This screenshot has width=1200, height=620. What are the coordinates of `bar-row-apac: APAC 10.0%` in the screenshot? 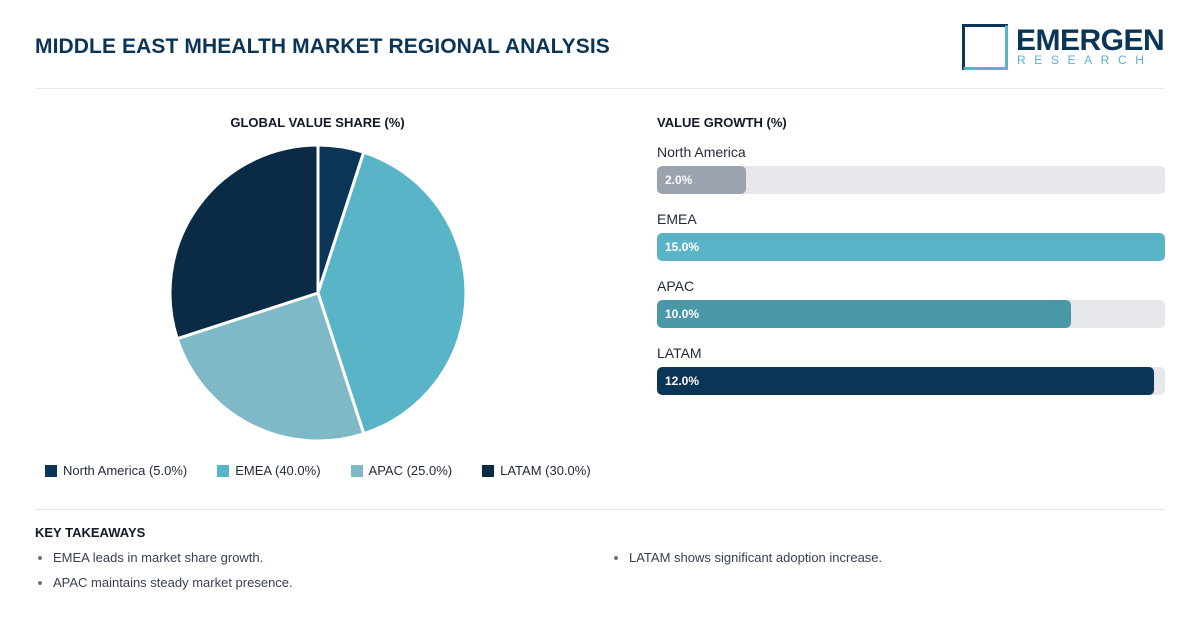 It's located at (911, 303).